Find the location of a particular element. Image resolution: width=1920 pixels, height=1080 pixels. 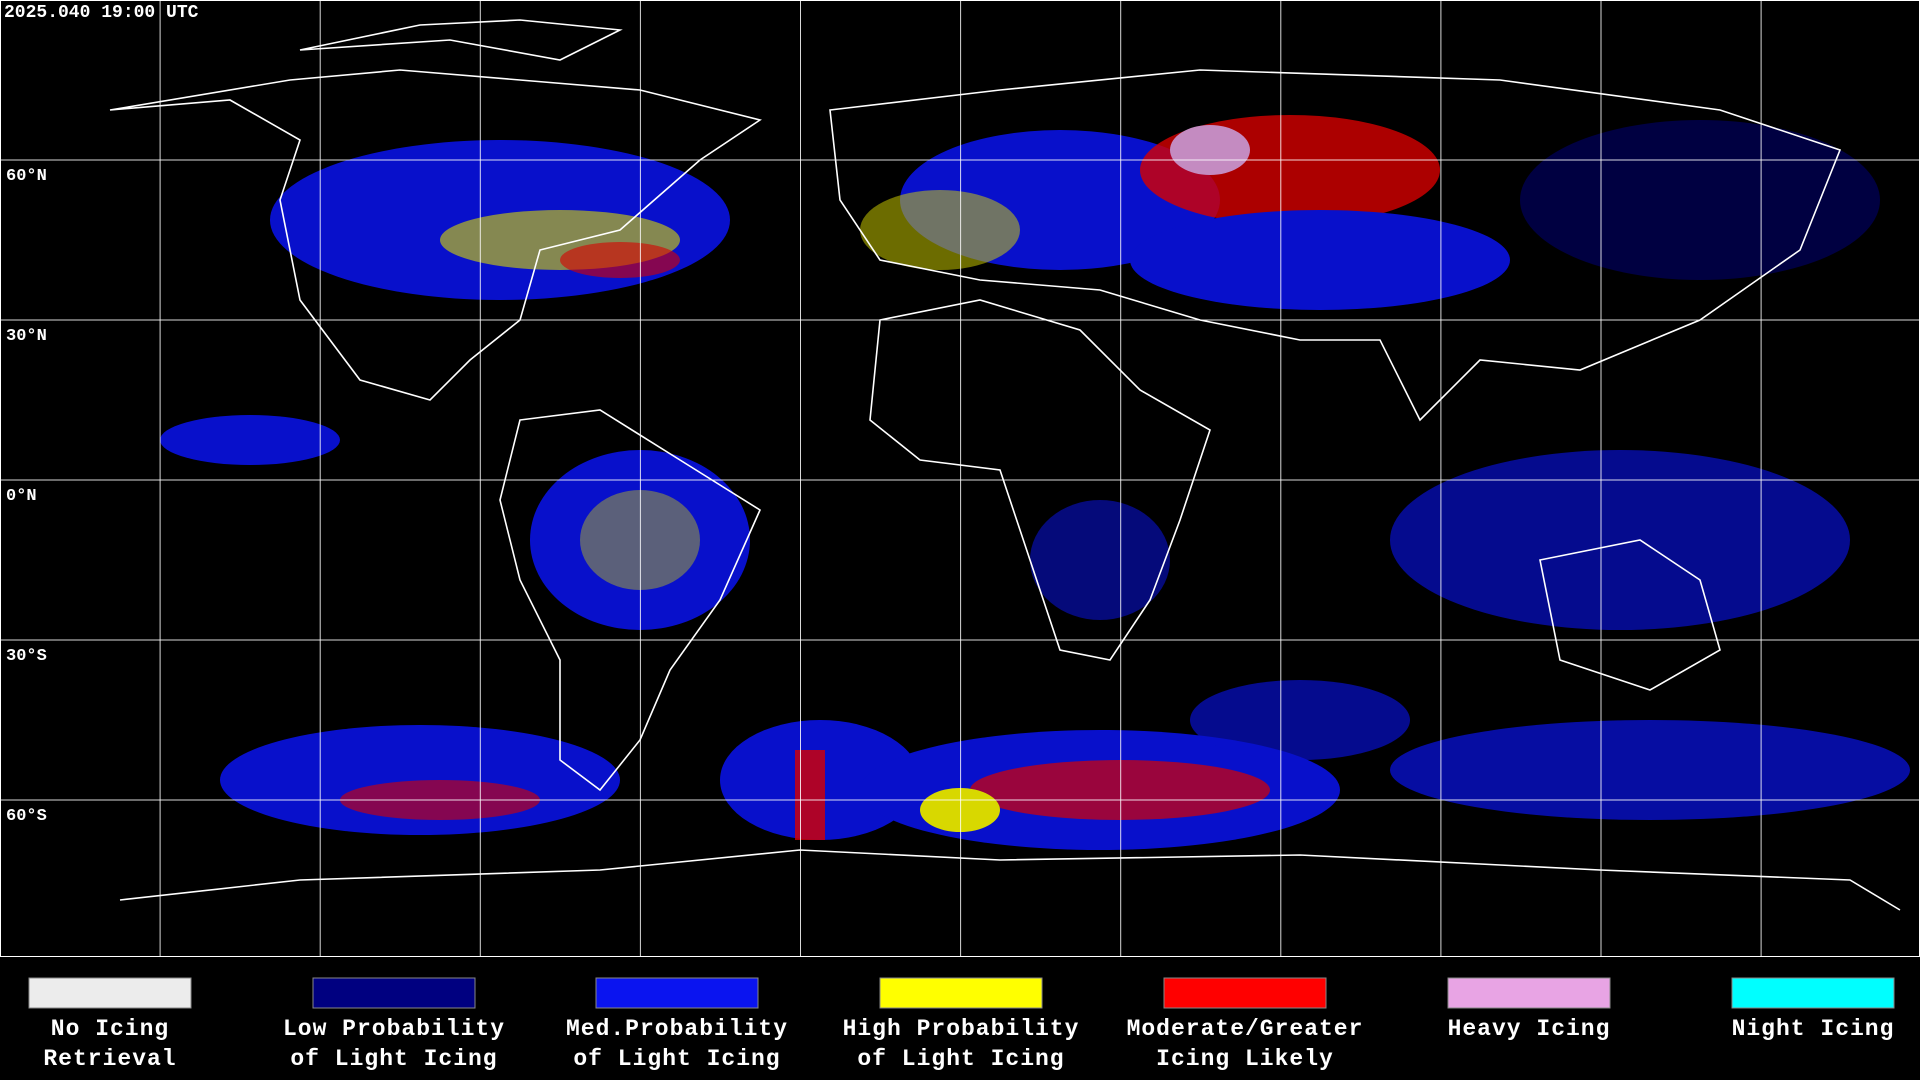

legend-item: High Probability of Light Icing is located at coordinates (961, 1024).